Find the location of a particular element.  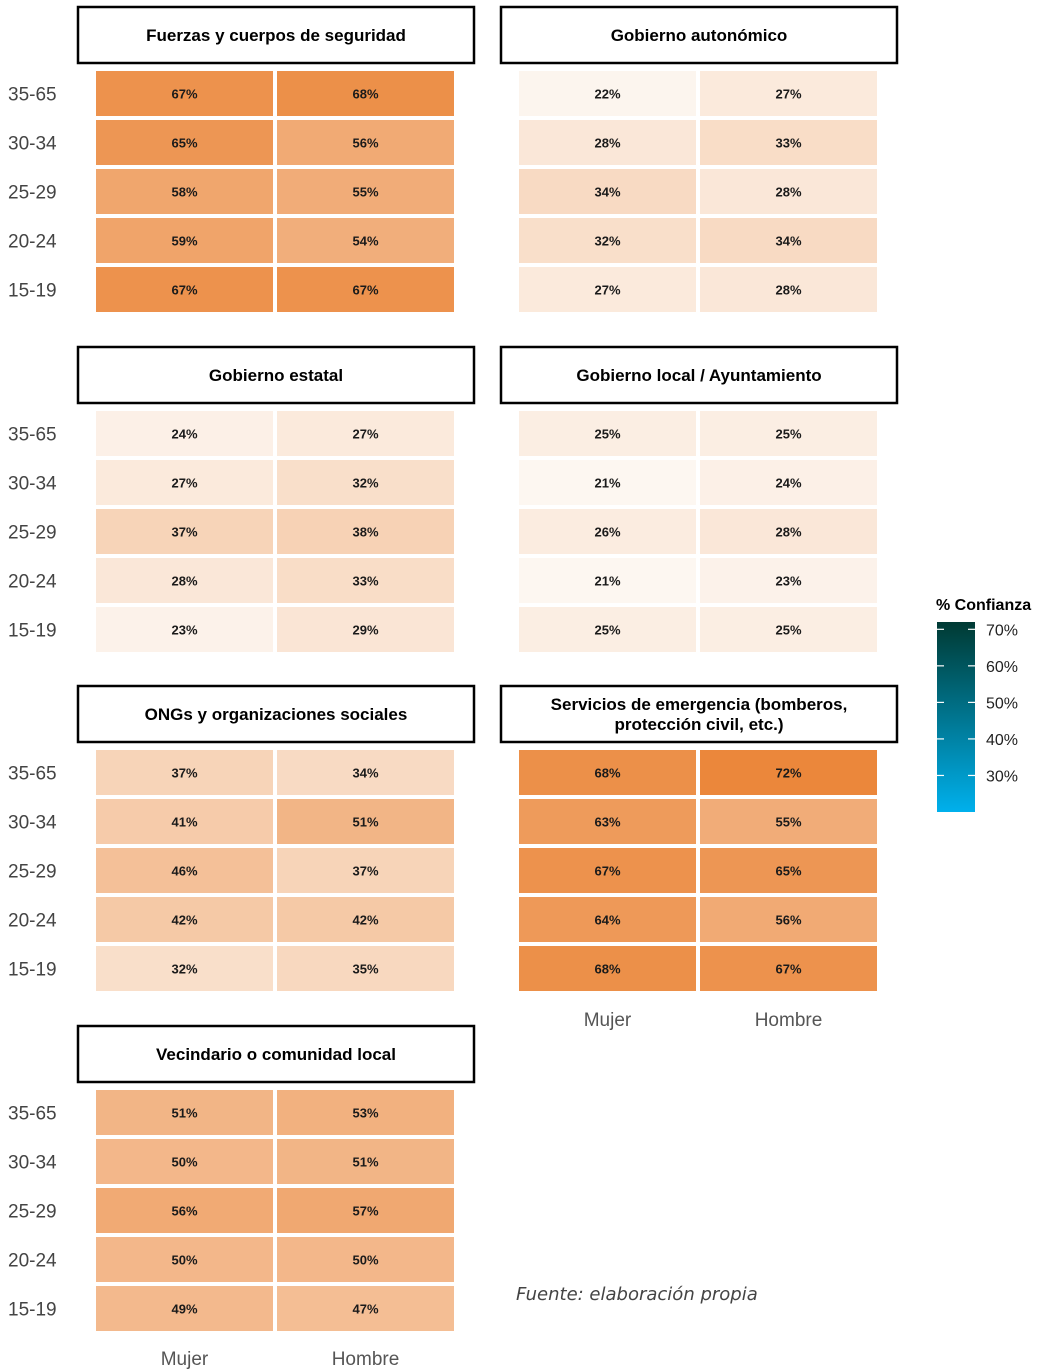

cell-label: 59% is located at coordinates (184, 241).